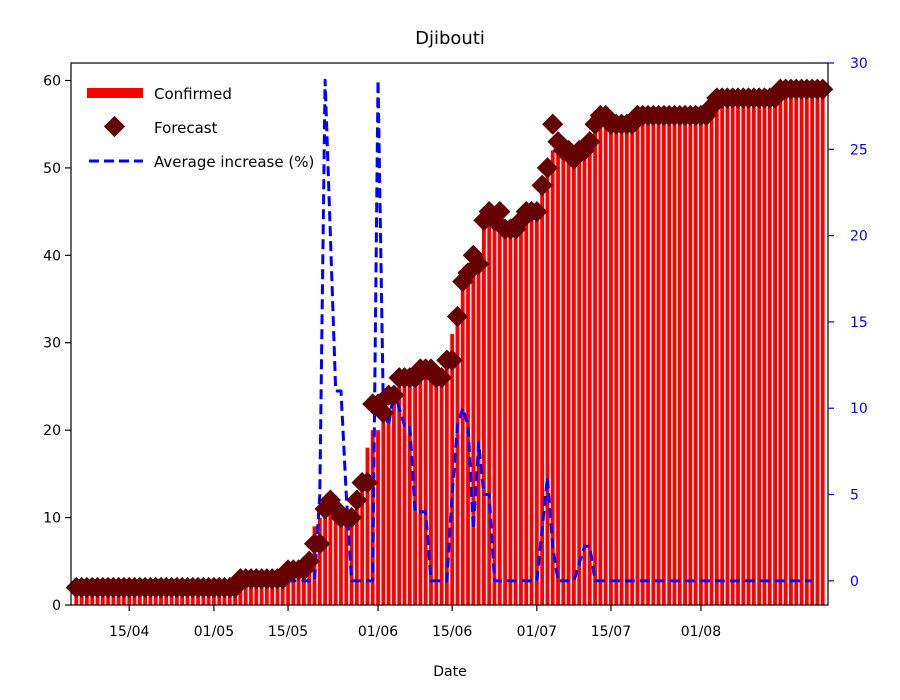  Describe the element at coordinates (452, 632) in the screenshot. I see `x-tick-label: 15/06` at that location.